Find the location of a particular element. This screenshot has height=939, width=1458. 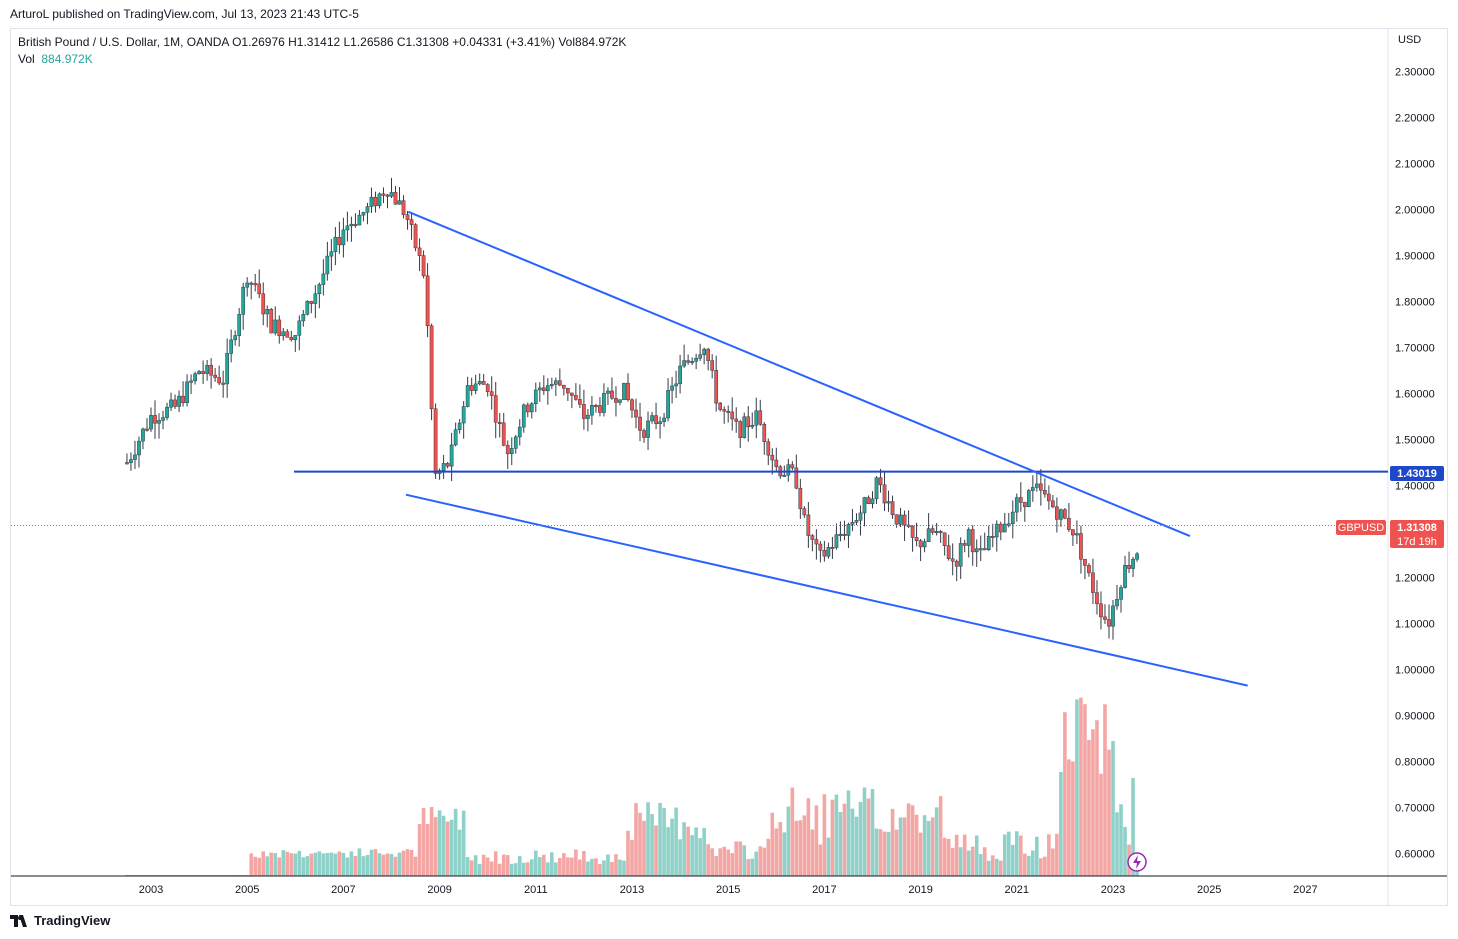

year-tick-6: 2015 is located at coordinates (728, 890).